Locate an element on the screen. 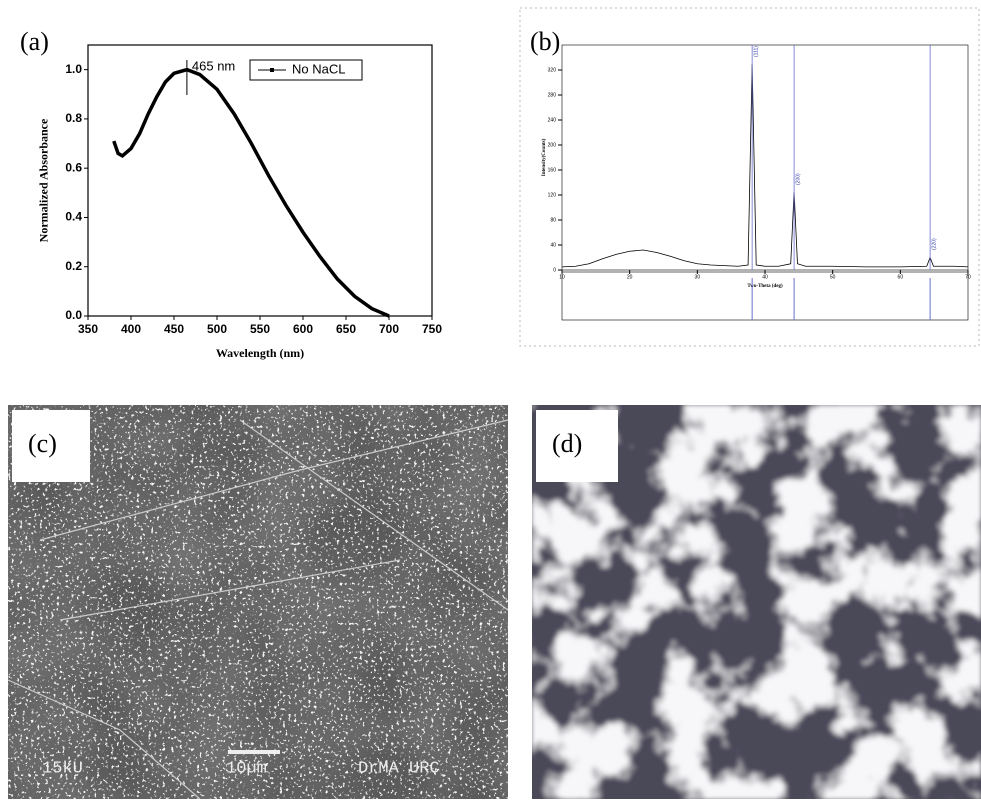 This screenshot has height=804, width=981. x-tick-label: 500 is located at coordinates (217, 329).